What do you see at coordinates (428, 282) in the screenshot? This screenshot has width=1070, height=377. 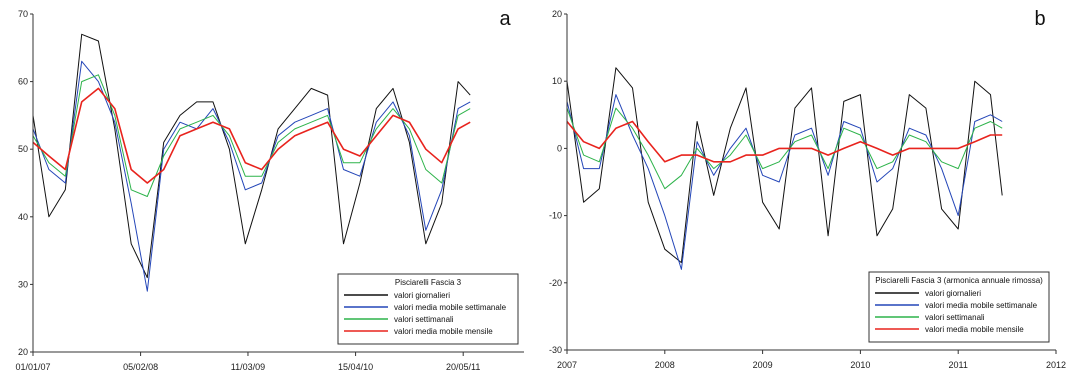 I see `legend-title: Pisciarelli Fascia 3` at bounding box center [428, 282].